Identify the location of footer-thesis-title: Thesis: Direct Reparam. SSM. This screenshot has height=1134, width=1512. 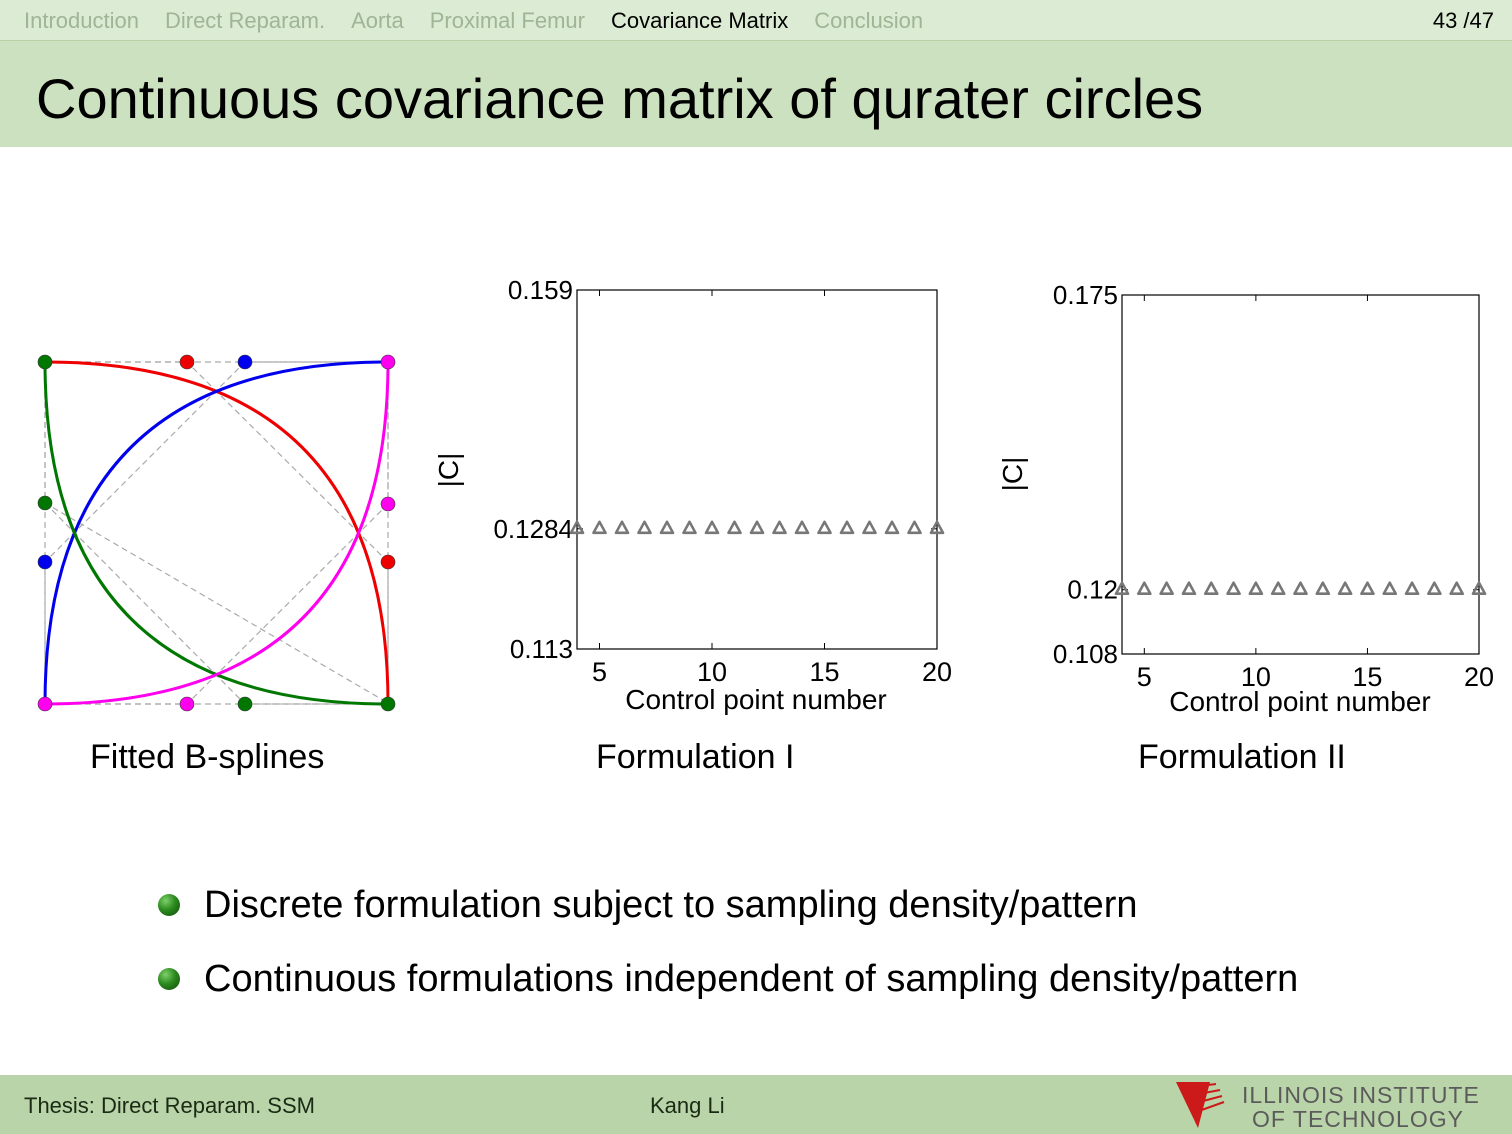
(169, 1105).